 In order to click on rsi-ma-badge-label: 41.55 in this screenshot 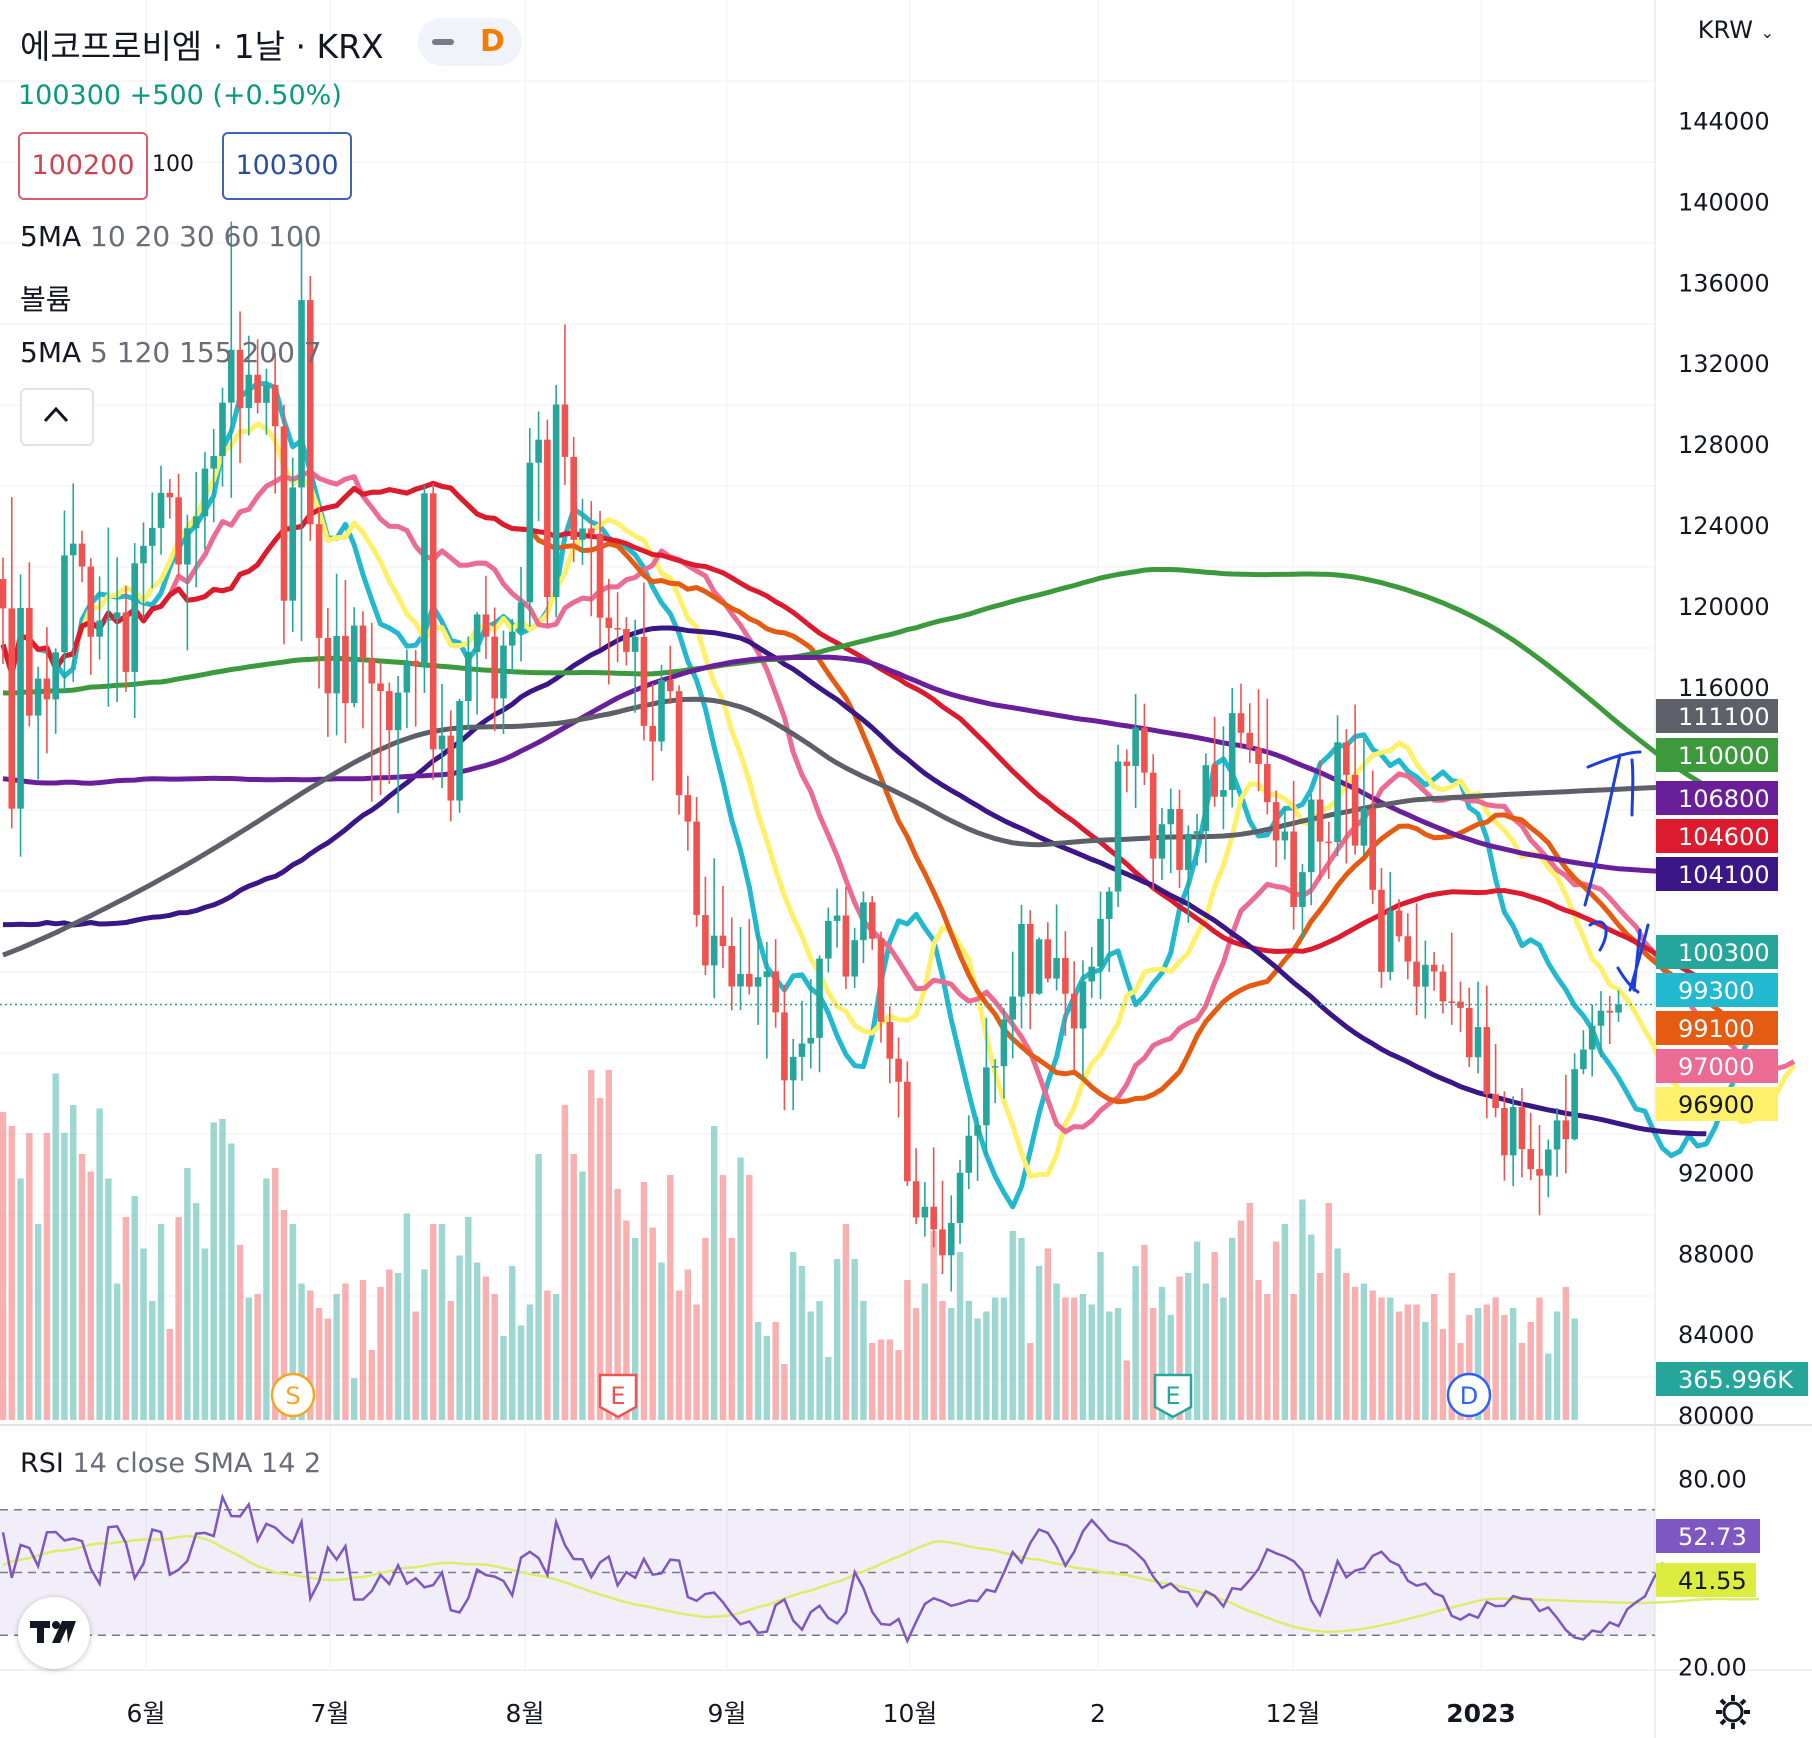, I will do `click(1712, 1581)`.